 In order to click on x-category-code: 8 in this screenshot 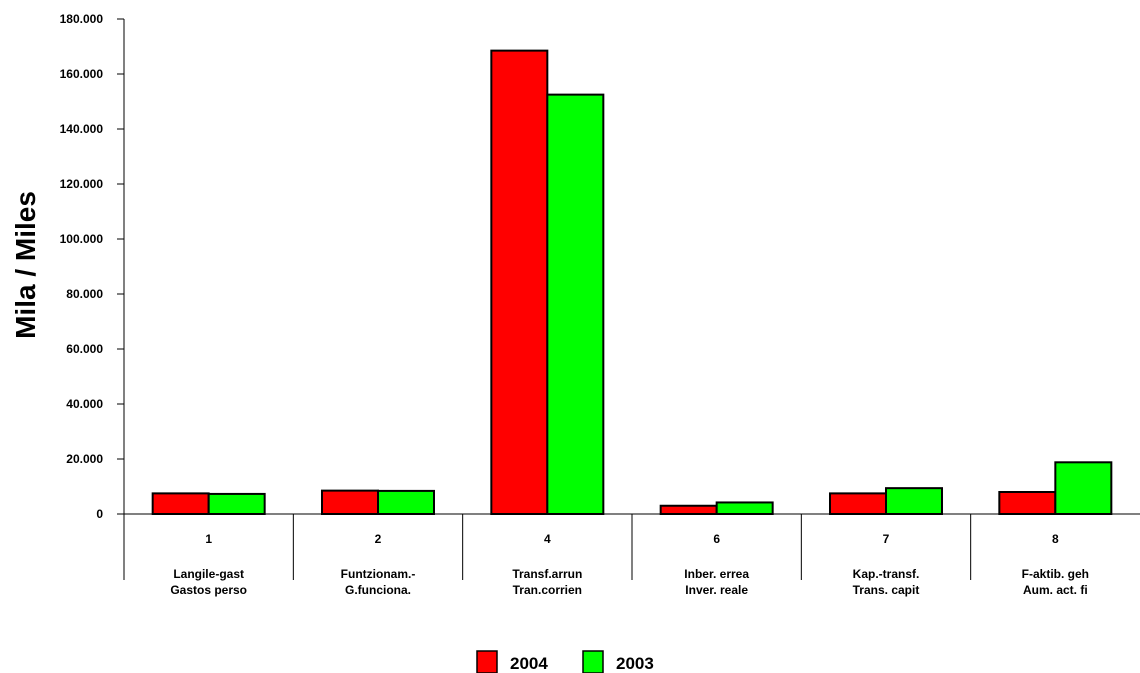, I will do `click(1055, 539)`.